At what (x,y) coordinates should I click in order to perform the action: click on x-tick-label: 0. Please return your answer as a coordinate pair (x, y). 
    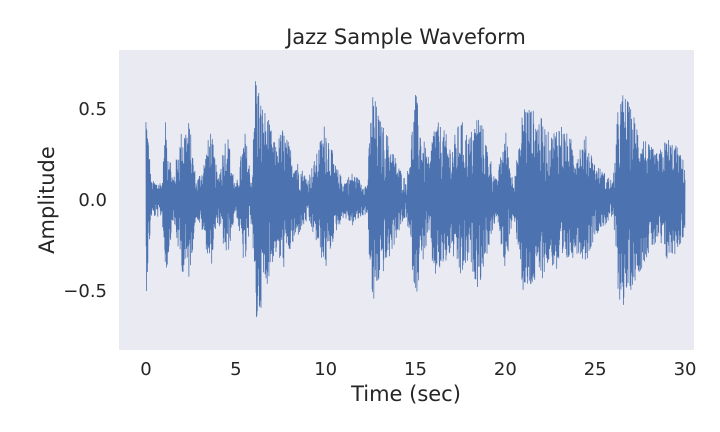
    Looking at the image, I should click on (145, 369).